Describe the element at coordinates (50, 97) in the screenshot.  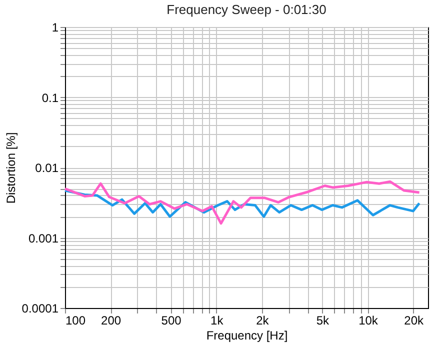
I see `y-tick-label: 0.1` at that location.